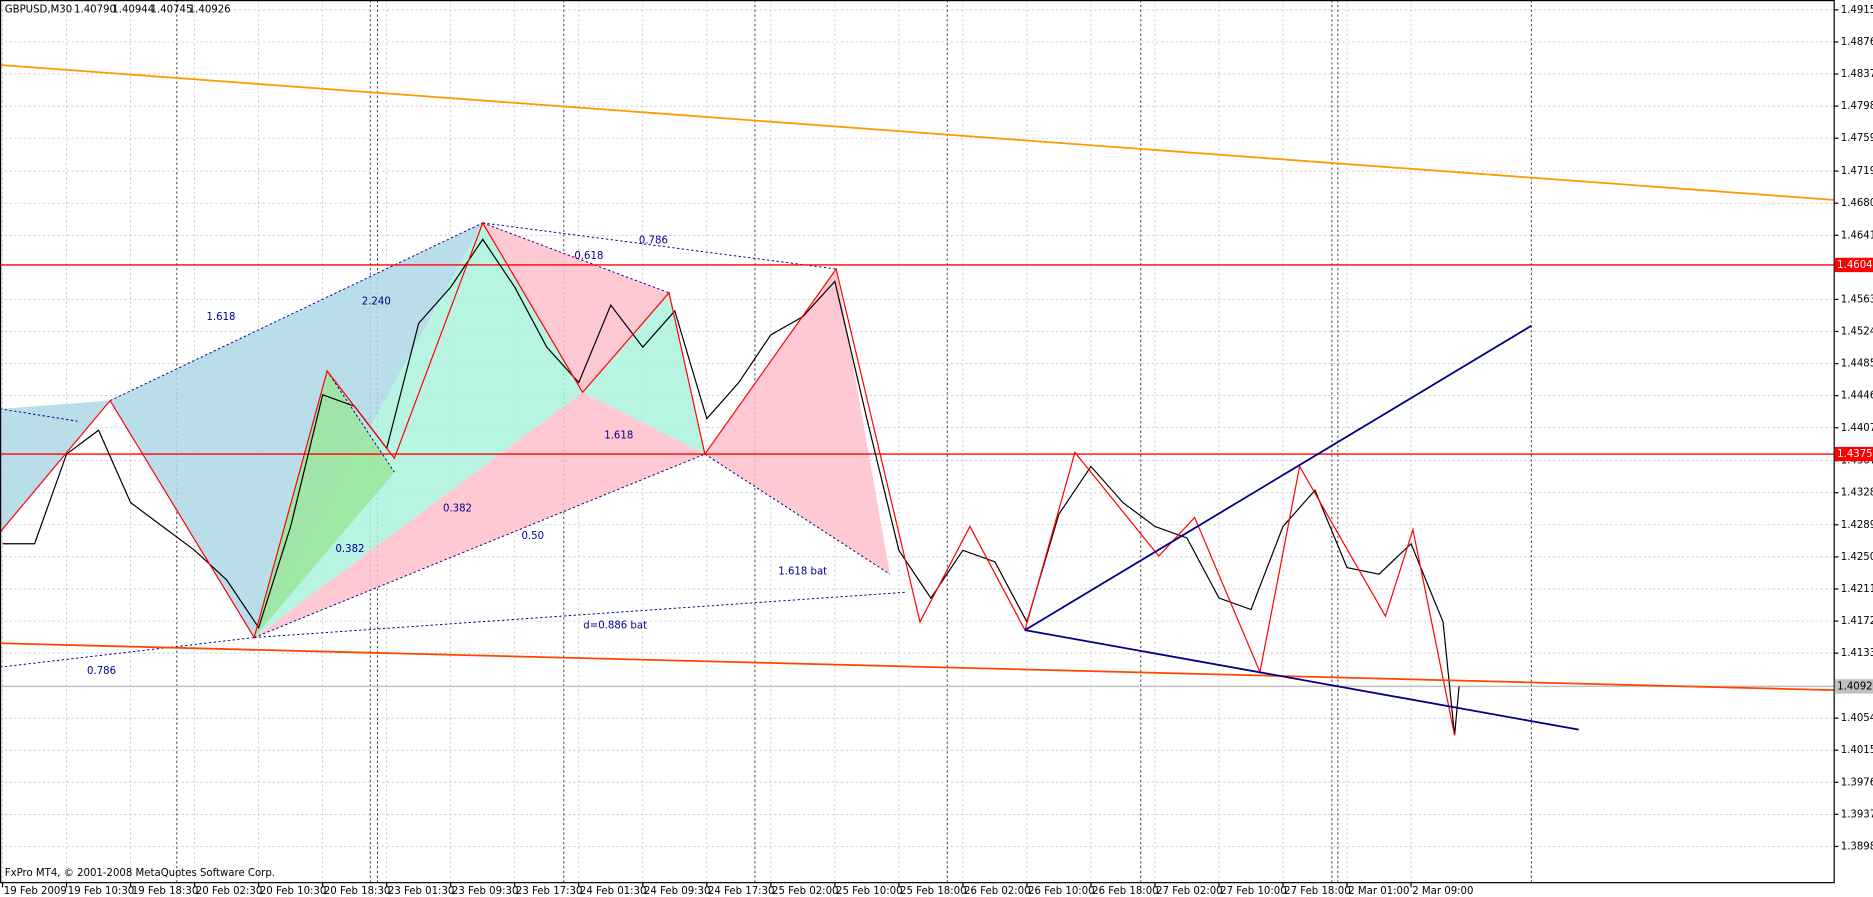 The height and width of the screenshot is (897, 1873). Describe the element at coordinates (485, 891) in the screenshot. I see `x-tick-label: 23 Feb 09:30` at that location.